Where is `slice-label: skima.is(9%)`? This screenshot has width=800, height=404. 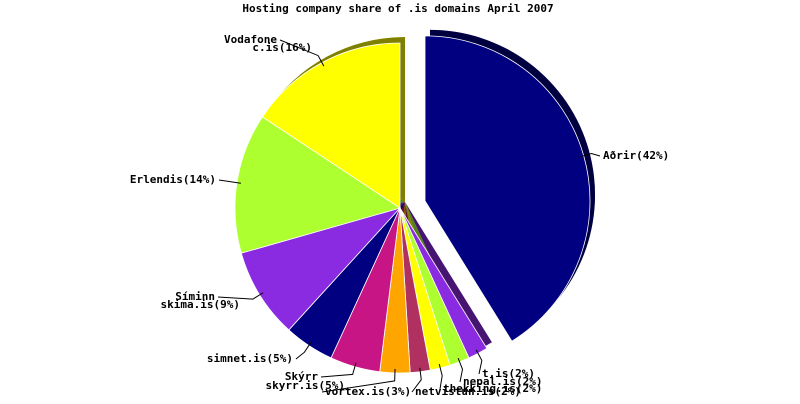
slice-label: skima.is(9%) is located at coordinates (200, 304).